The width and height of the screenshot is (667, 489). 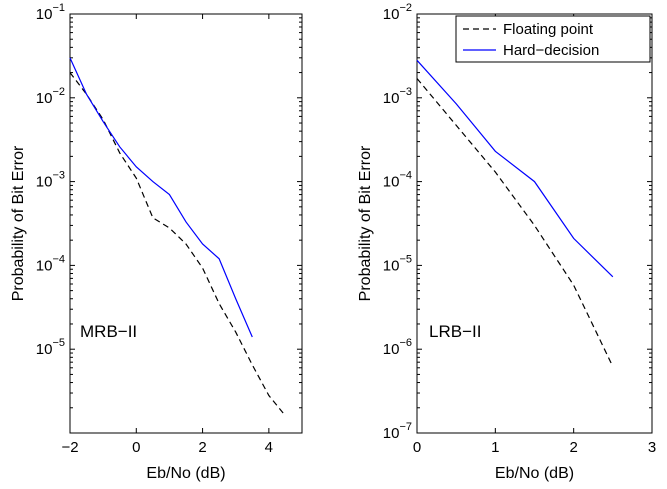 What do you see at coordinates (69, 447) in the screenshot?
I see `x-tick-label: −2` at bounding box center [69, 447].